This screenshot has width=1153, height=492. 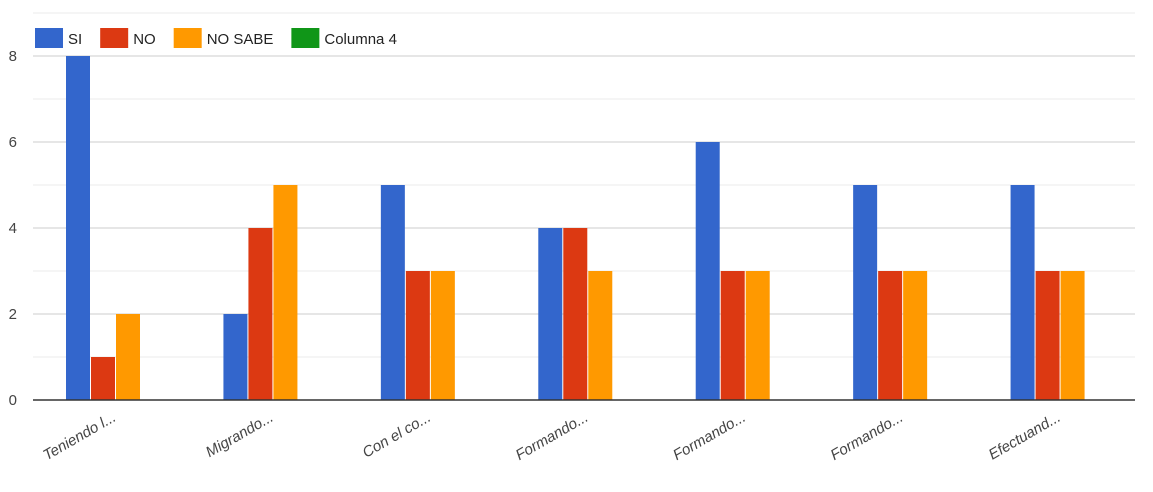 What do you see at coordinates (13, 314) in the screenshot?
I see `y-tick-label: 2` at bounding box center [13, 314].